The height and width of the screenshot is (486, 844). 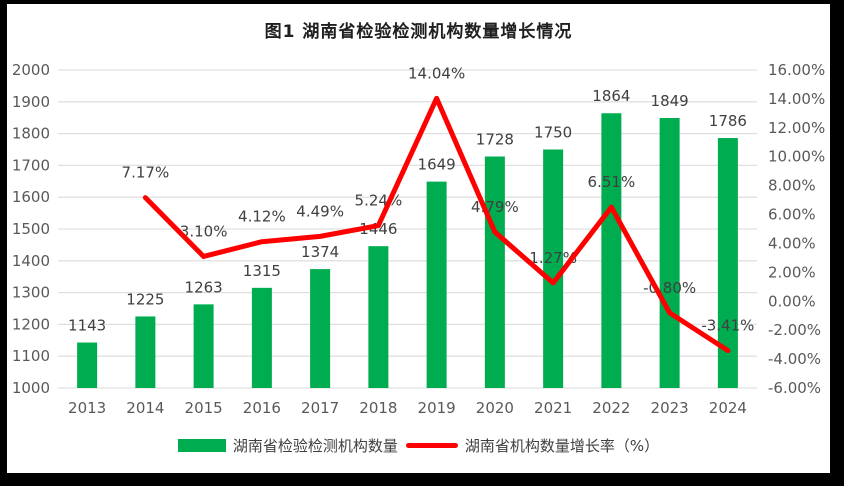 I want to click on y-axis-tick-label: 1500, so click(x=31, y=229).